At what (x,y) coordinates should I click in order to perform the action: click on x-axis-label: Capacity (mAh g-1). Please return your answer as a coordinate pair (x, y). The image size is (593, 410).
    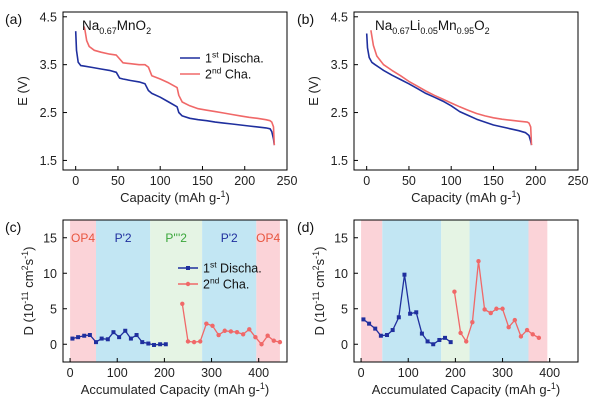
    Looking at the image, I should click on (175, 197).